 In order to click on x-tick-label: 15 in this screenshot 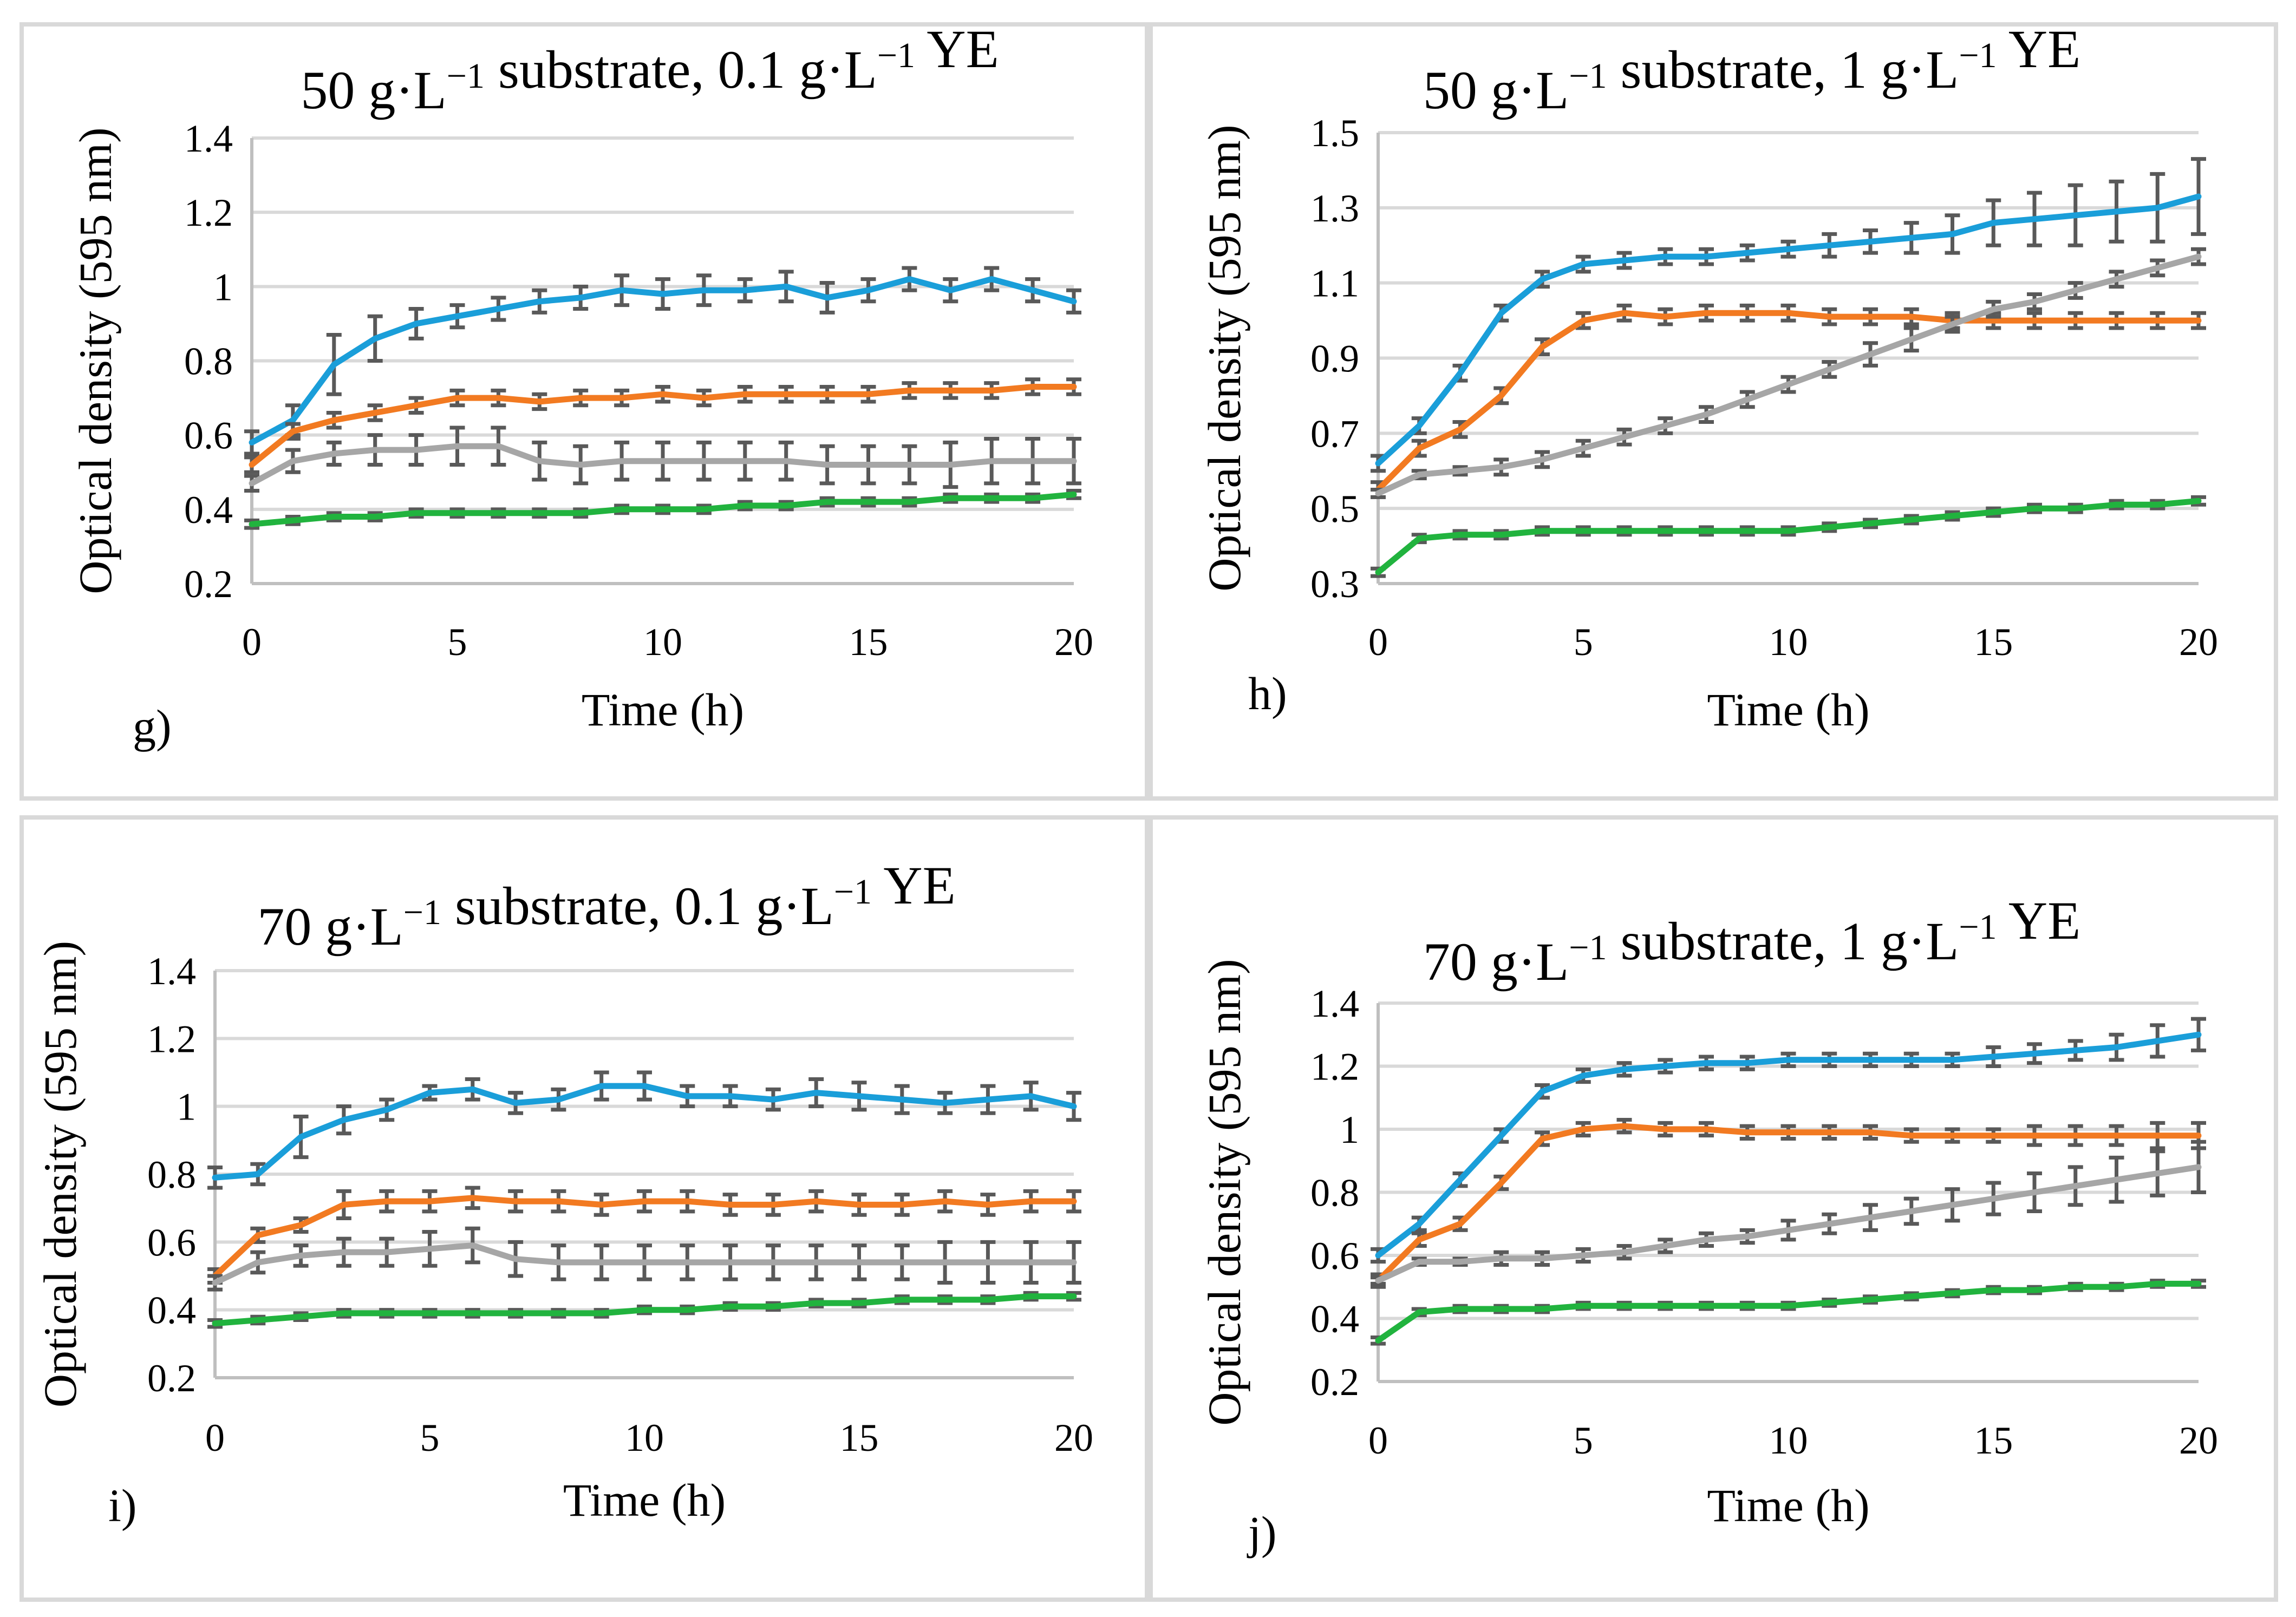, I will do `click(1993, 642)`.